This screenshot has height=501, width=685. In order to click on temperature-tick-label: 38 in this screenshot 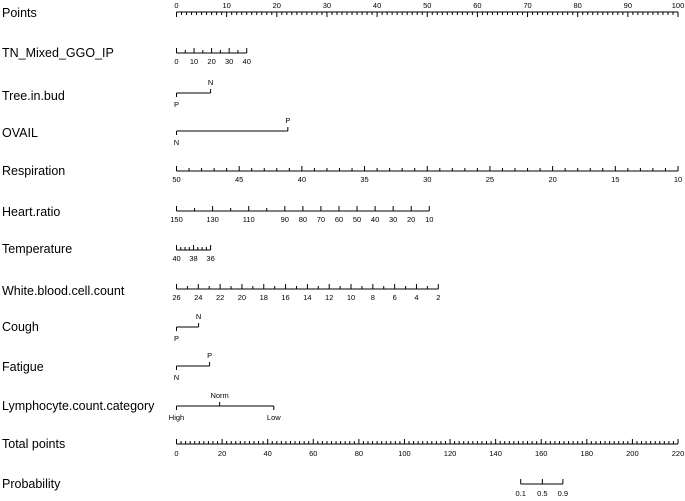, I will do `click(193, 258)`.